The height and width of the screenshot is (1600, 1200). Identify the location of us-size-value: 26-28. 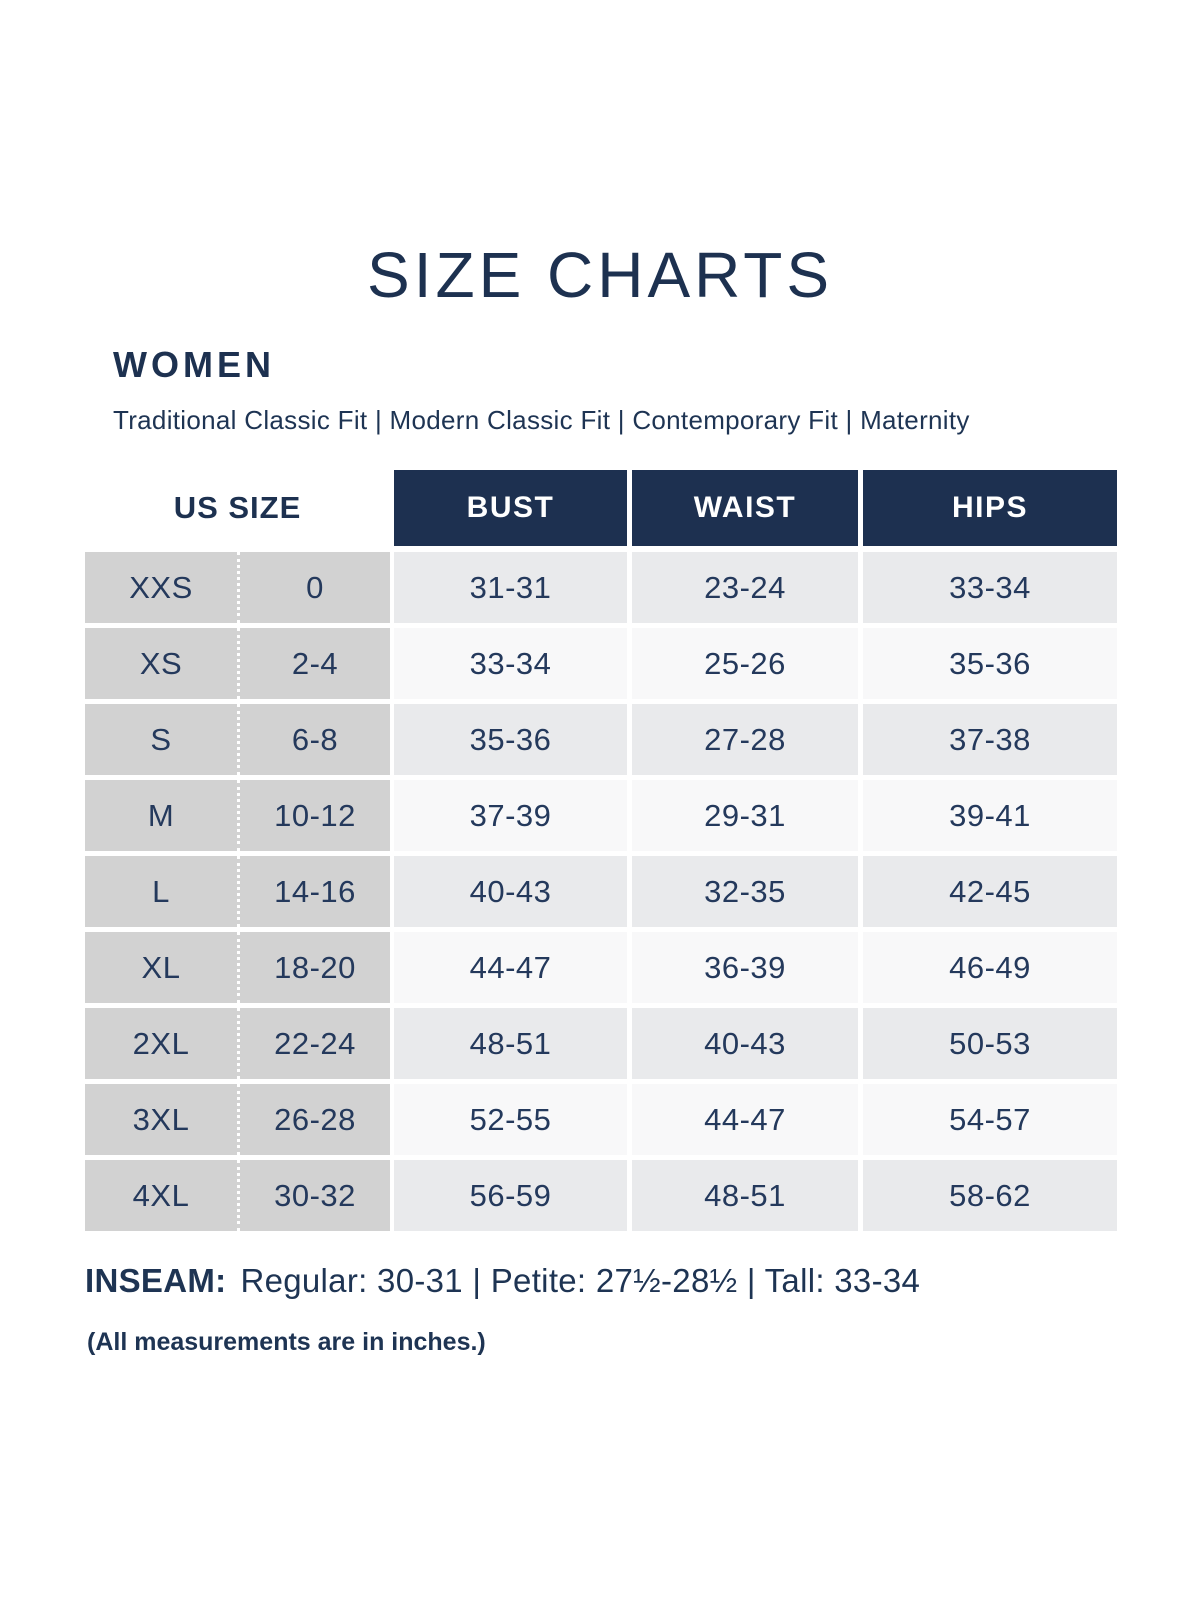
(313, 1119).